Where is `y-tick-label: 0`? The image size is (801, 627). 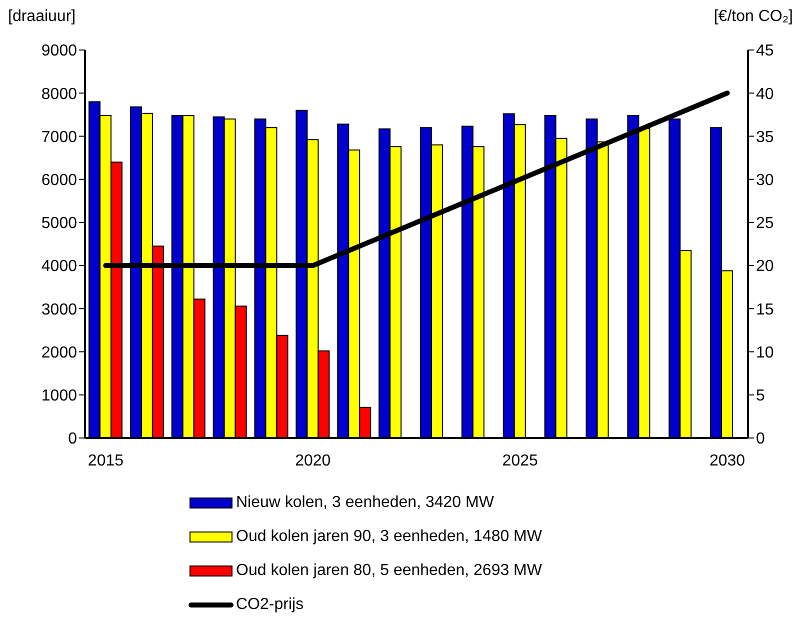
y-tick-label: 0 is located at coordinates (73, 439).